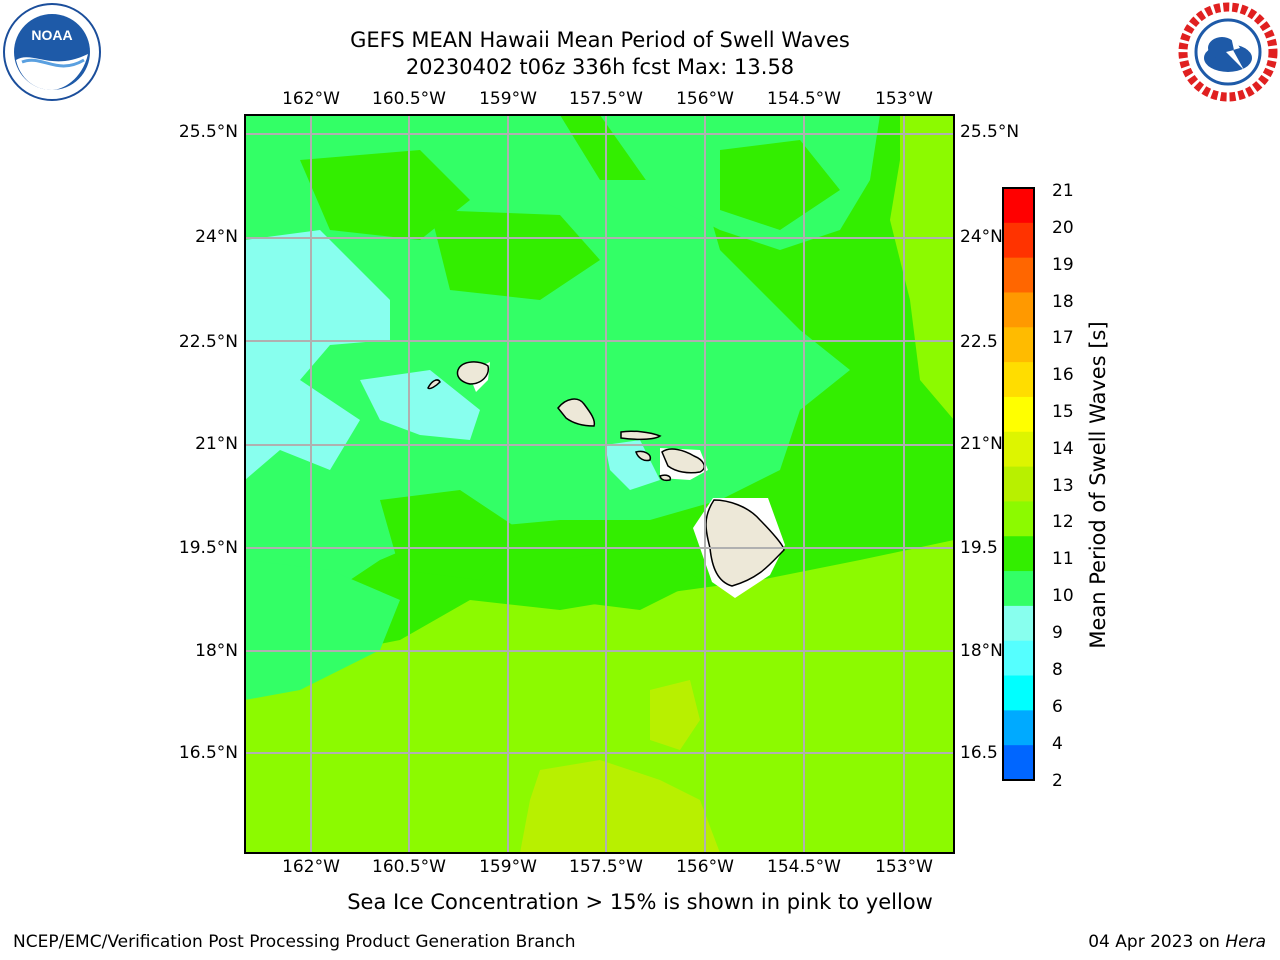 The height and width of the screenshot is (960, 1280). I want to click on footer-date: 04 Apr 2023 on Hera, so click(1177, 942).